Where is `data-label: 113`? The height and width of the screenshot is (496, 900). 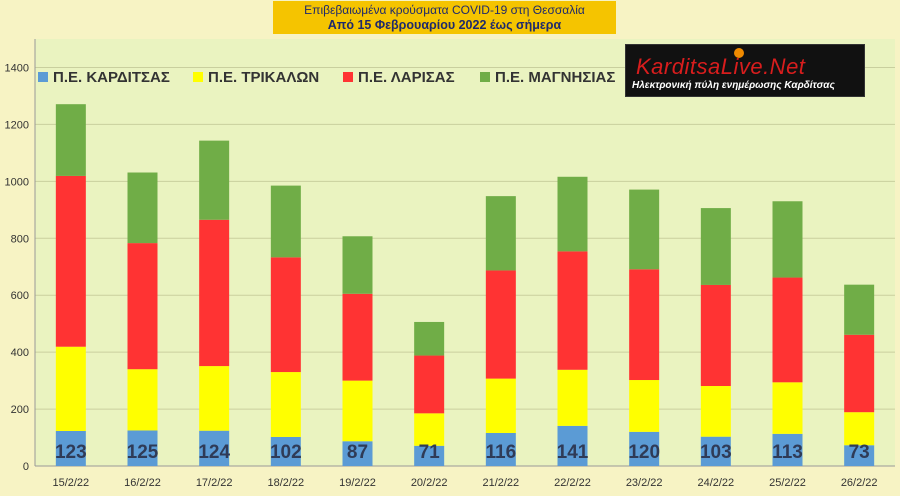 data-label: 113 is located at coordinates (787, 452).